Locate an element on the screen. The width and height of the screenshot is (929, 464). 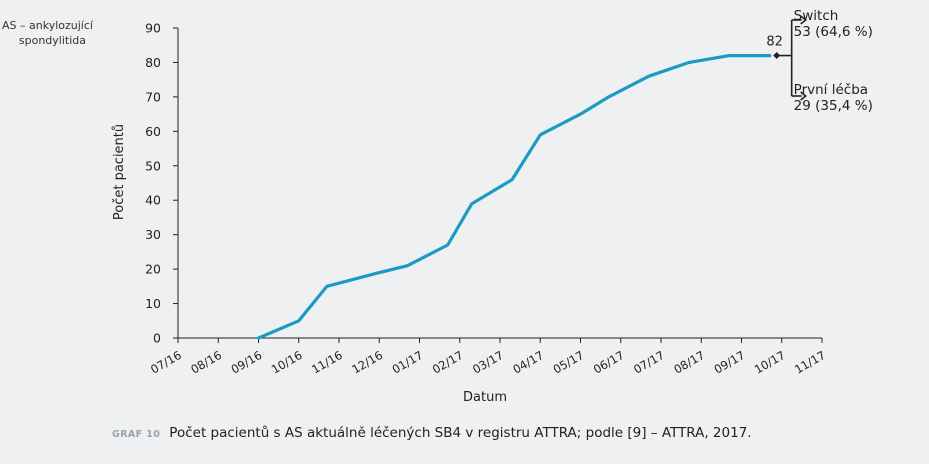
branch-bottom-label: První léčba is located at coordinates (831, 90).